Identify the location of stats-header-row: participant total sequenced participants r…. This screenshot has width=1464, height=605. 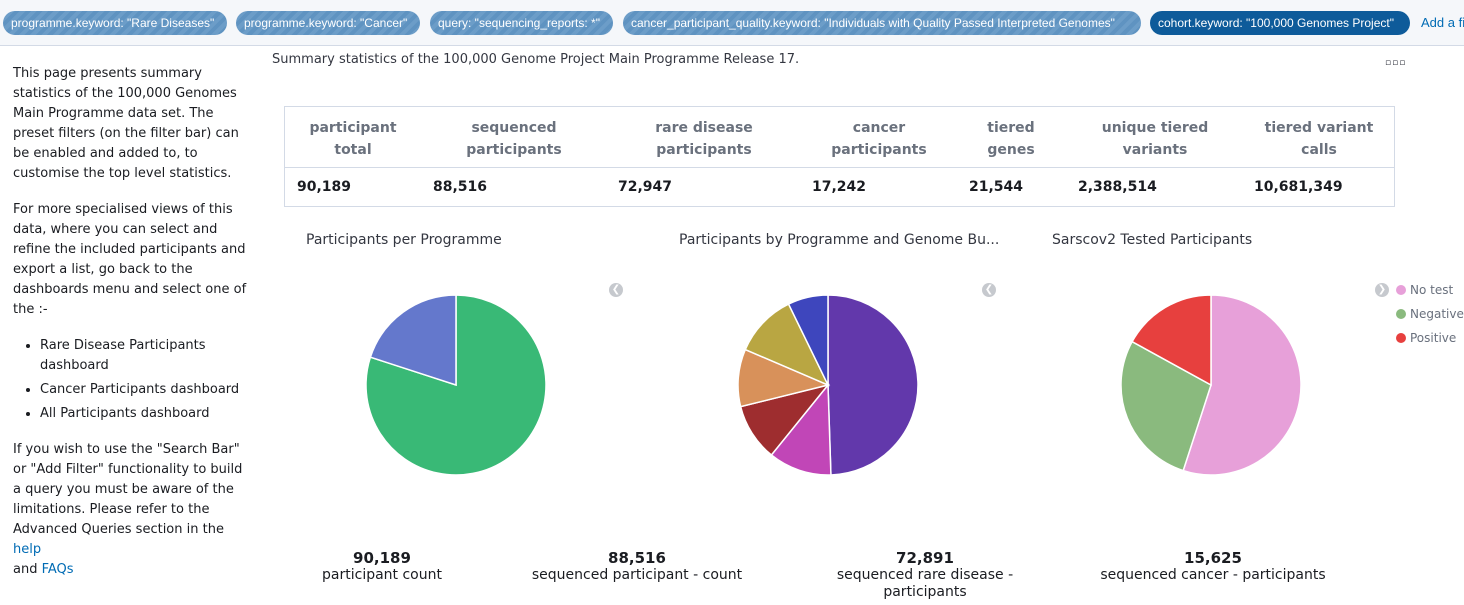
(839, 137).